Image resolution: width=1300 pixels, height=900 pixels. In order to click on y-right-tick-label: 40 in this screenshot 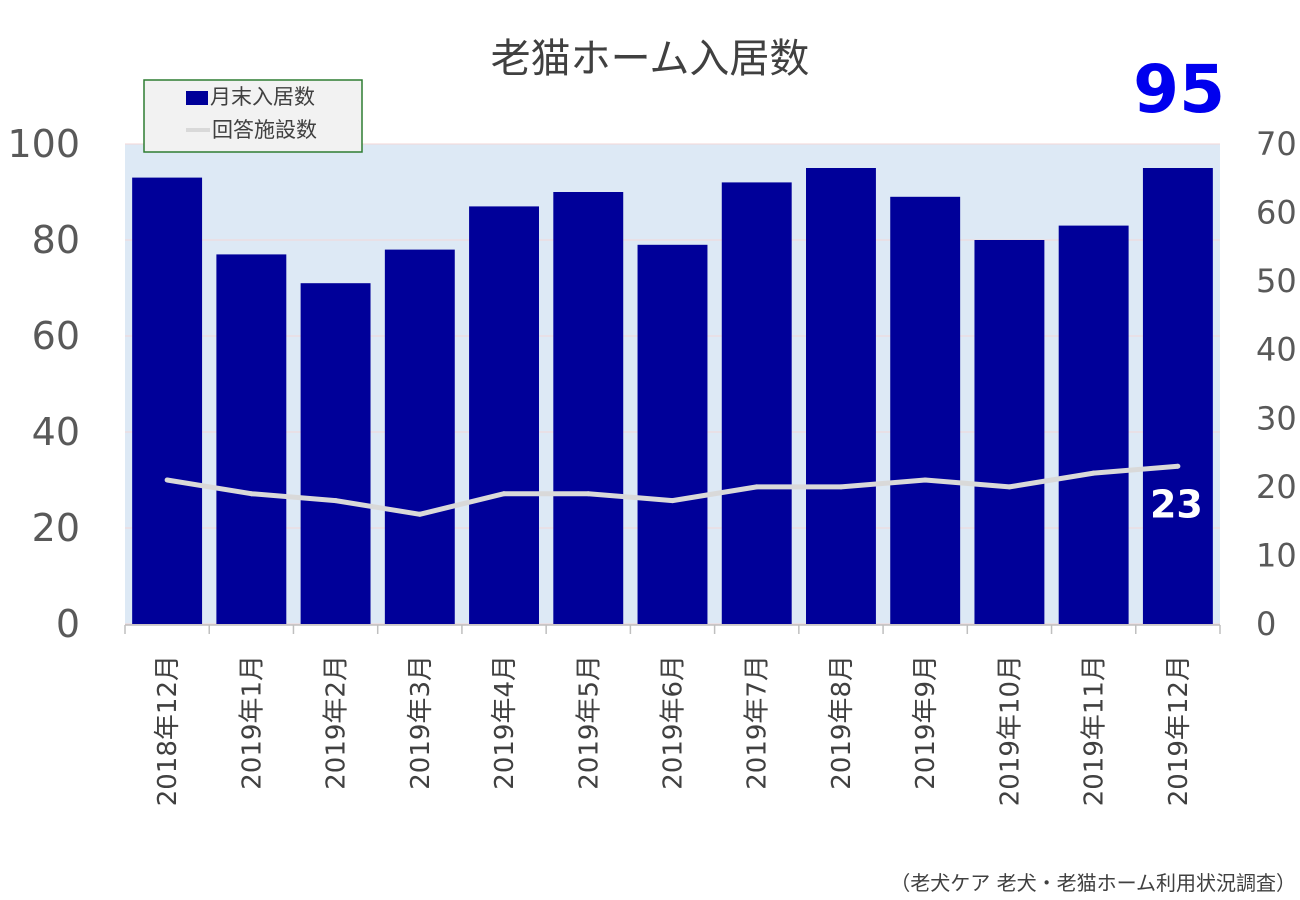, I will do `click(1276, 350)`.